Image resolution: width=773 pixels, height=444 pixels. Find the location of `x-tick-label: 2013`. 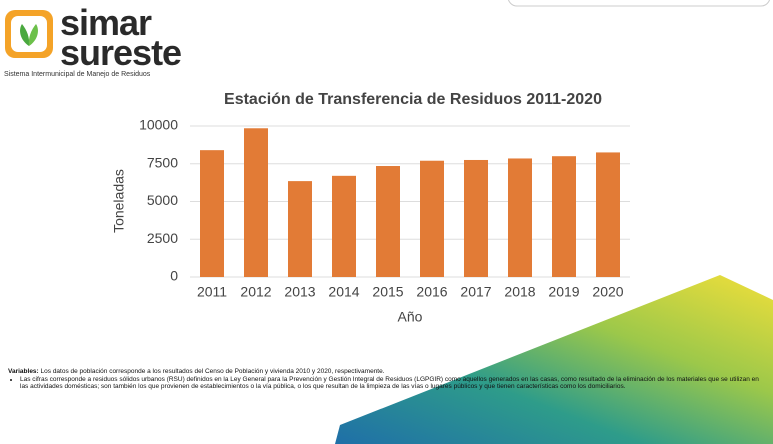

x-tick-label: 2013 is located at coordinates (299, 292).